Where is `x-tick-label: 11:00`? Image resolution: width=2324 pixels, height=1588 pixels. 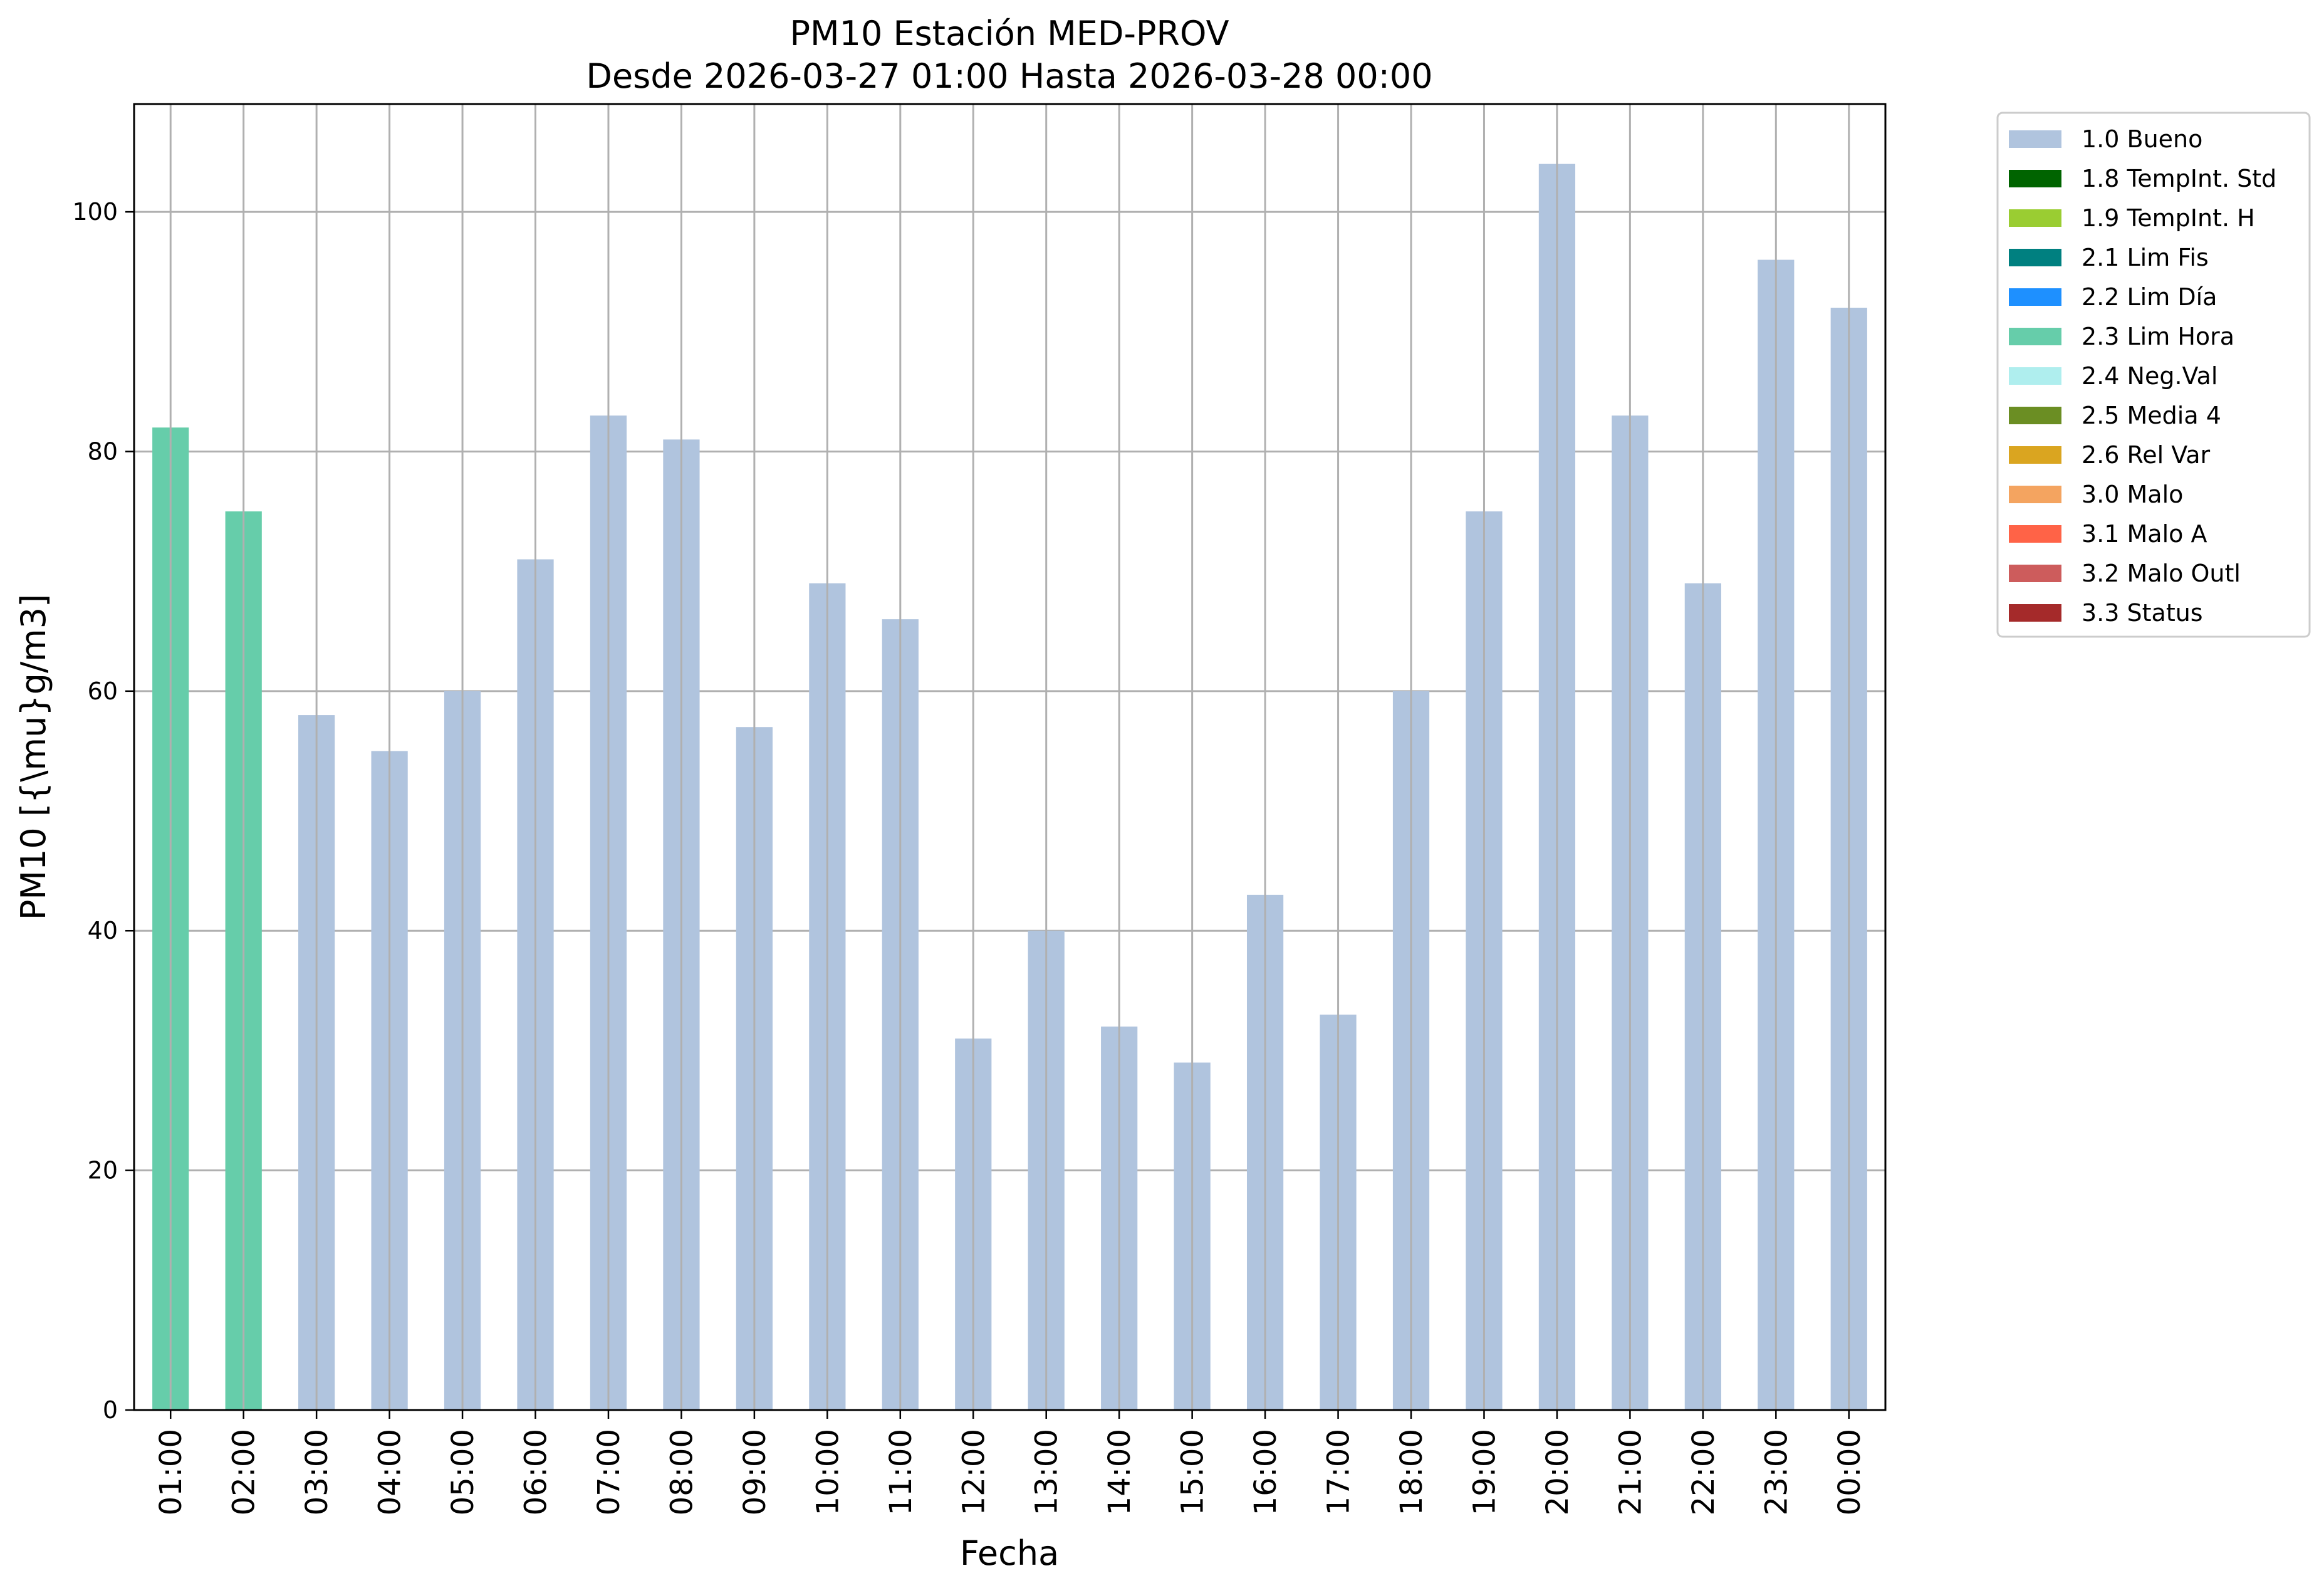
x-tick-label: 11:00 is located at coordinates (901, 1472).